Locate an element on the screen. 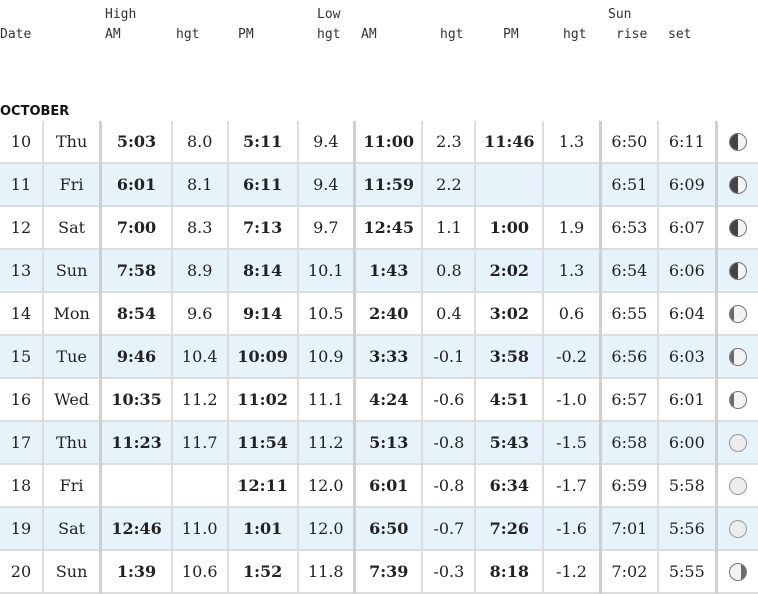 The image size is (758, 594). high-pm-time-cell: 10:09 is located at coordinates (263, 357).